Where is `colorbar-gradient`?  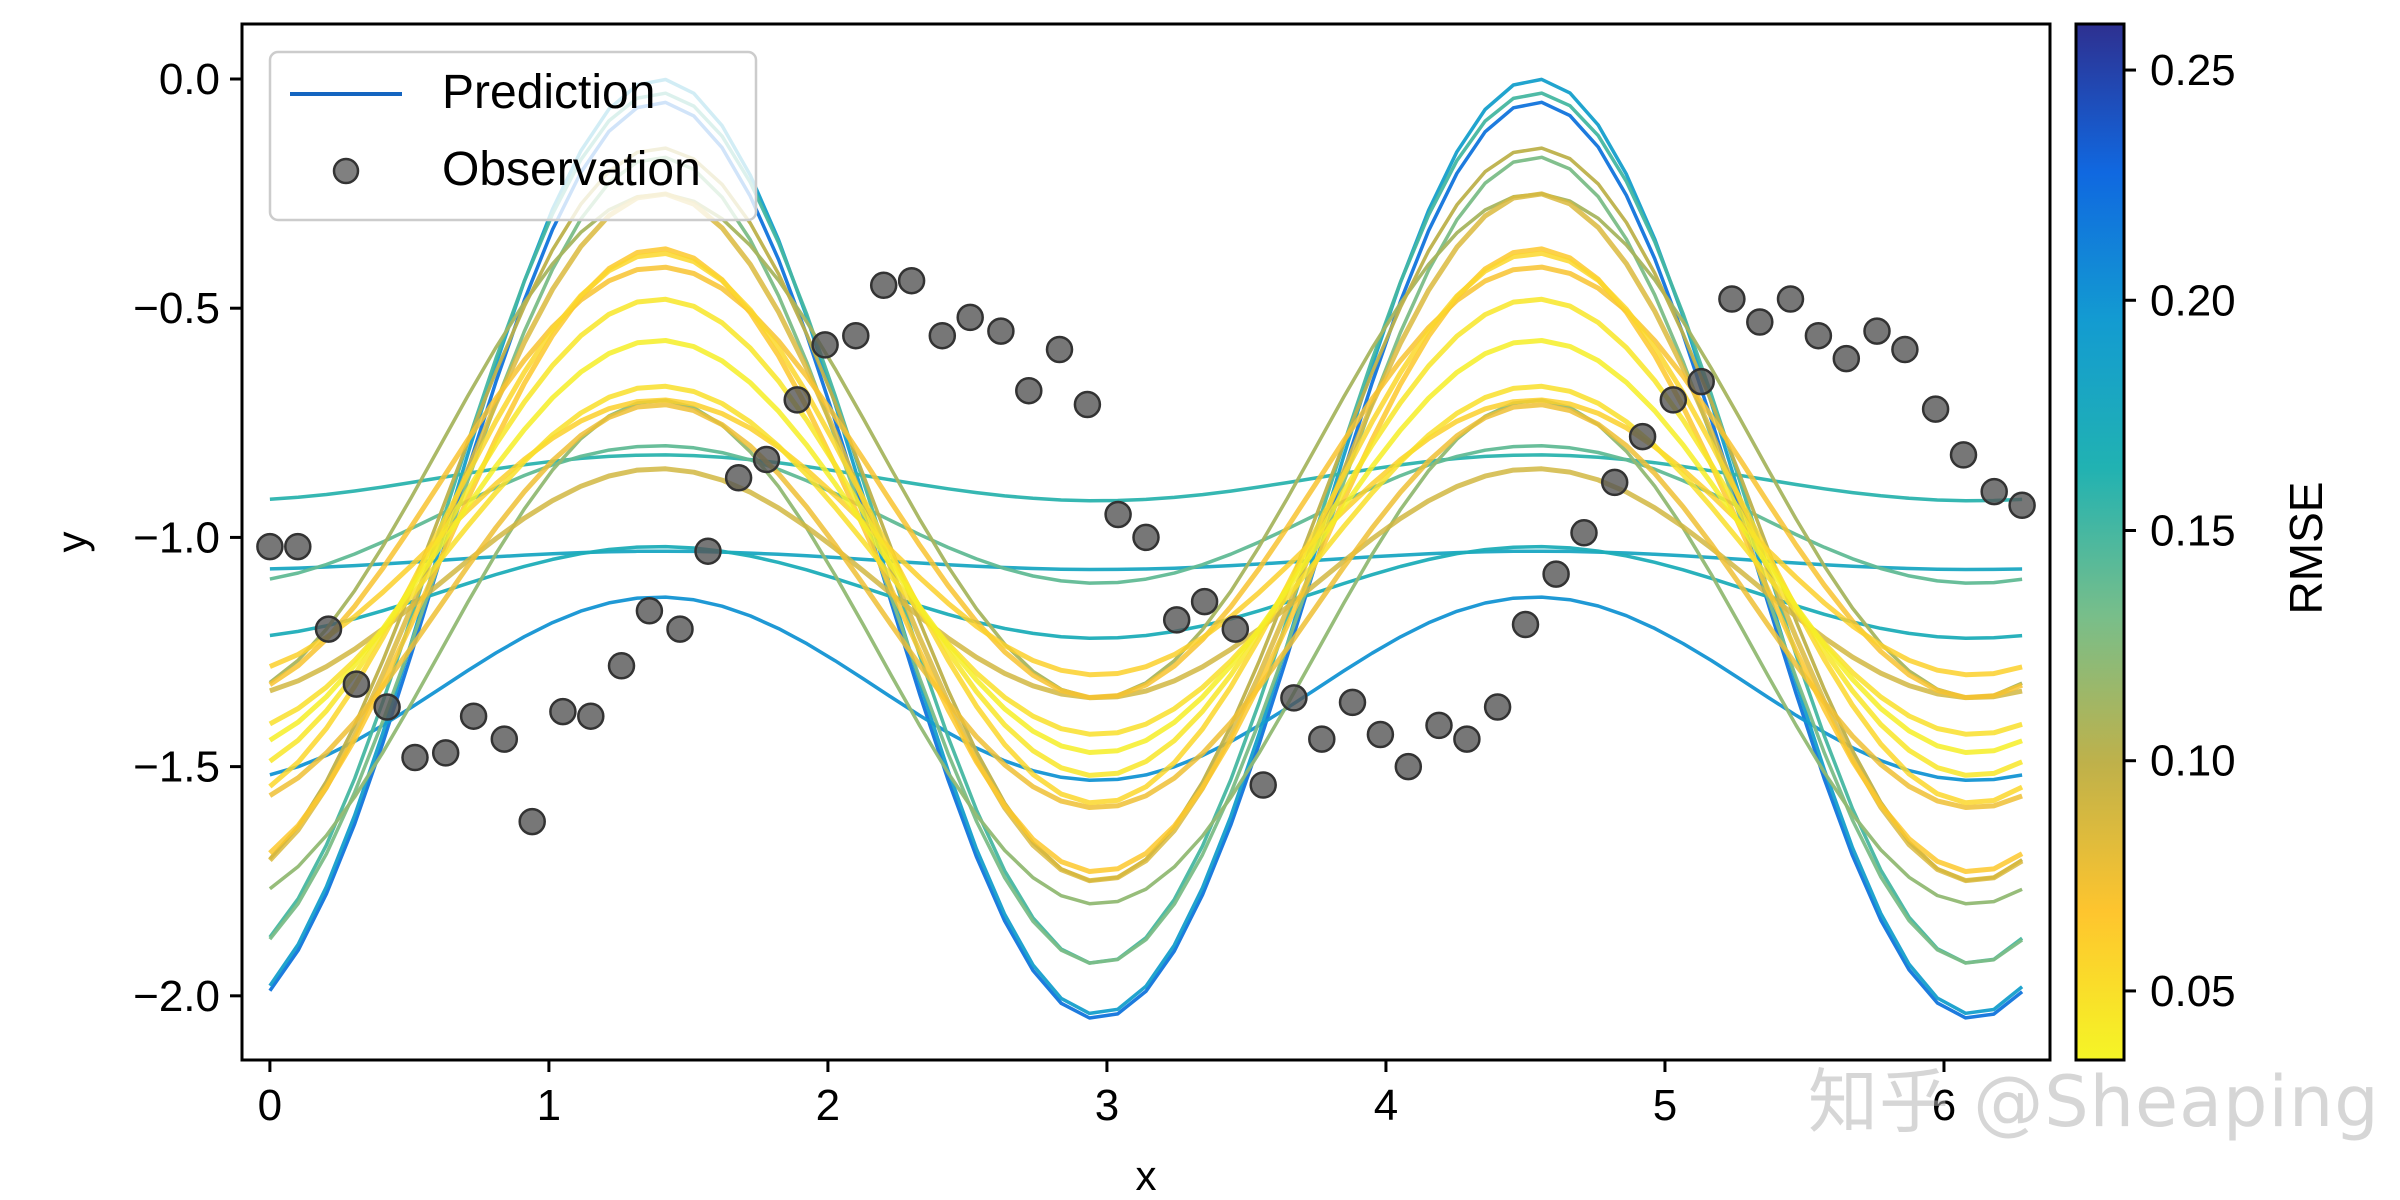
colorbar-gradient is located at coordinates (2100, 542).